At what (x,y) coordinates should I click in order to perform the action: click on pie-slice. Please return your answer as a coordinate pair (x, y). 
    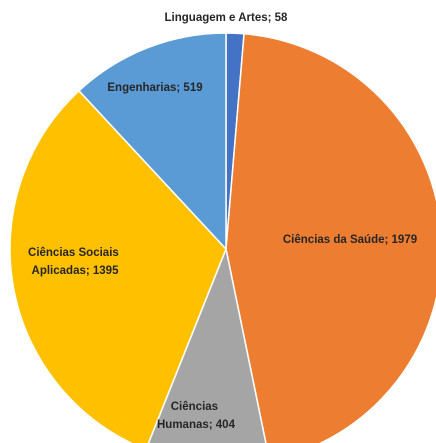
    Looking at the image, I should click on (207, 344).